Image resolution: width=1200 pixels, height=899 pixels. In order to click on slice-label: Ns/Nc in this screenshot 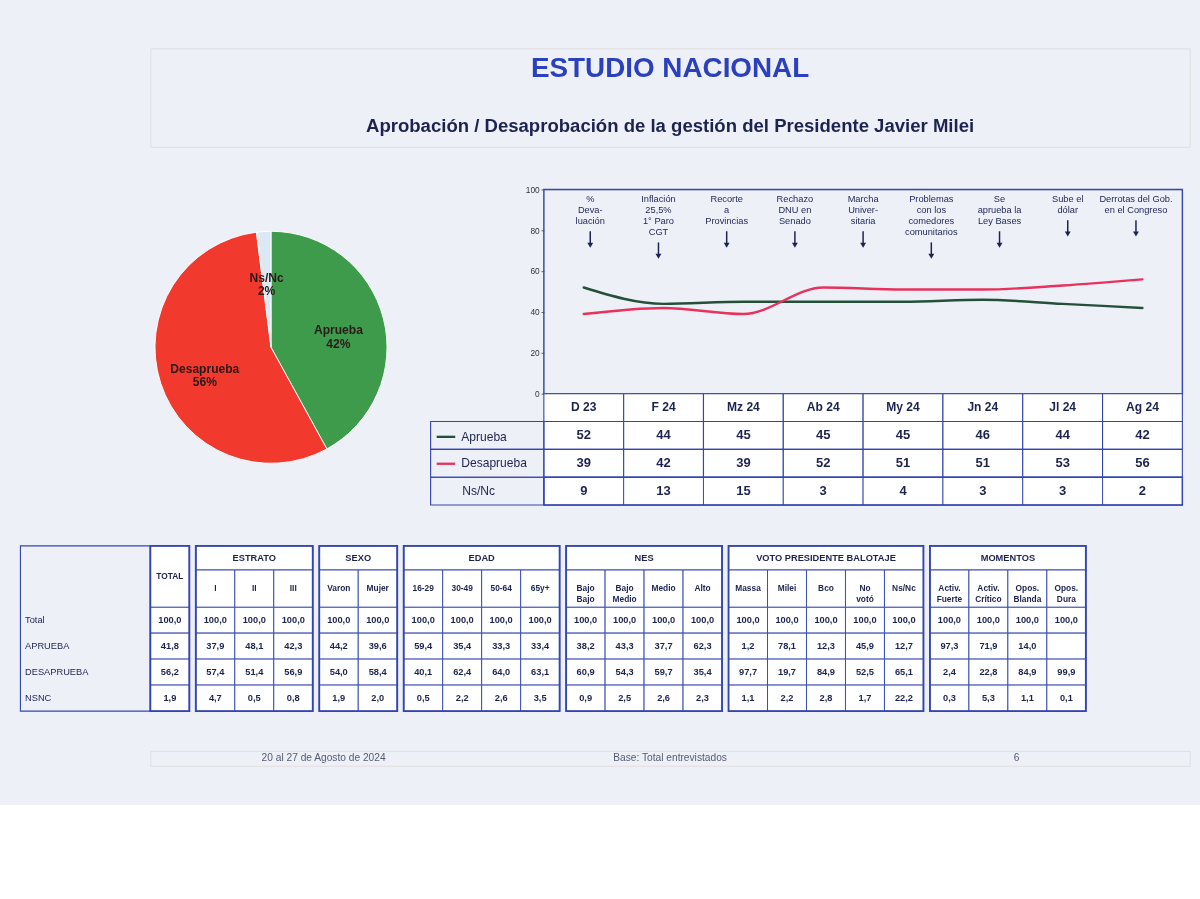, I will do `click(266, 277)`.